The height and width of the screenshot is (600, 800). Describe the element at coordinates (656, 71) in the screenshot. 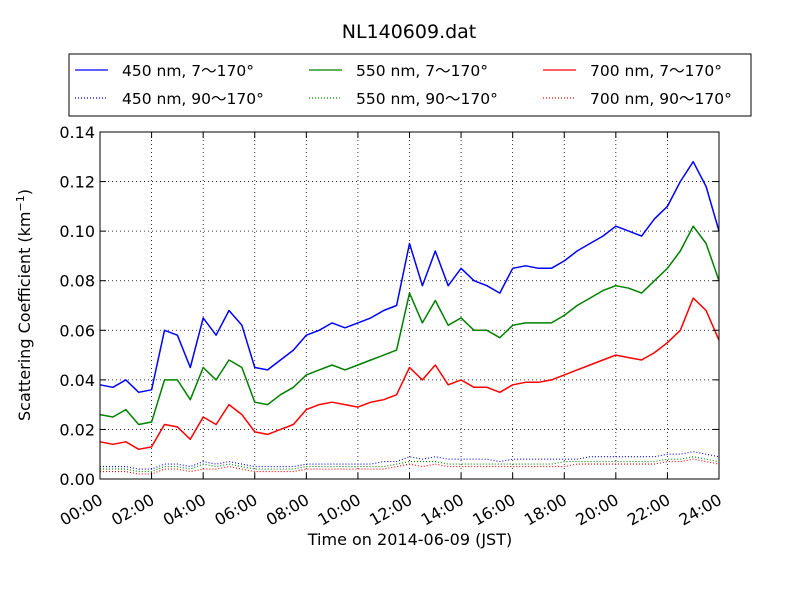

I see `legend-label-4: 700 nm, 7～170°` at that location.